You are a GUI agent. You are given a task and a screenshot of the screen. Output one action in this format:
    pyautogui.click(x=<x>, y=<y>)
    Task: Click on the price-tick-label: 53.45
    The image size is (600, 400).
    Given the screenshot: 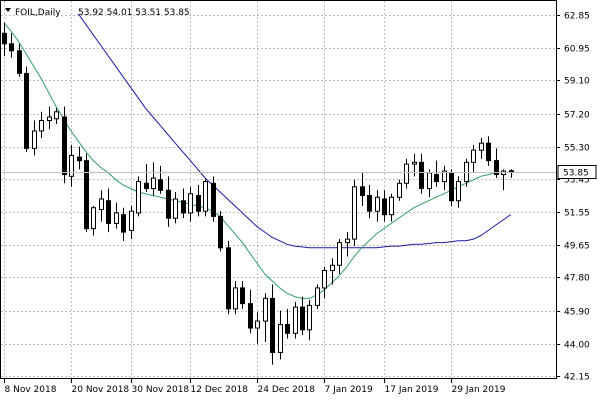 What is the action you would take?
    pyautogui.click(x=577, y=181)
    